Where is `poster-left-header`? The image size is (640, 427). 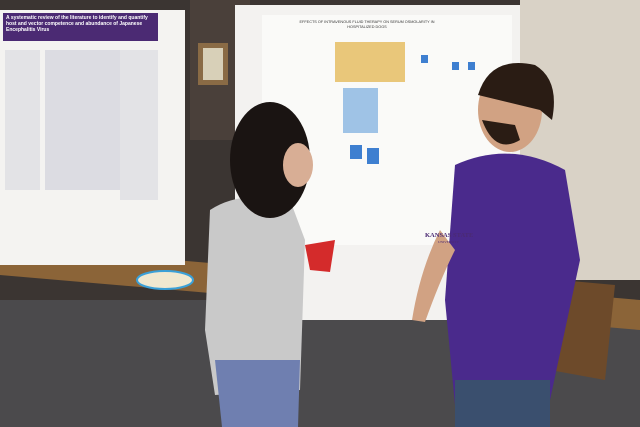
poster-left-header is located at coordinates (80, 27).